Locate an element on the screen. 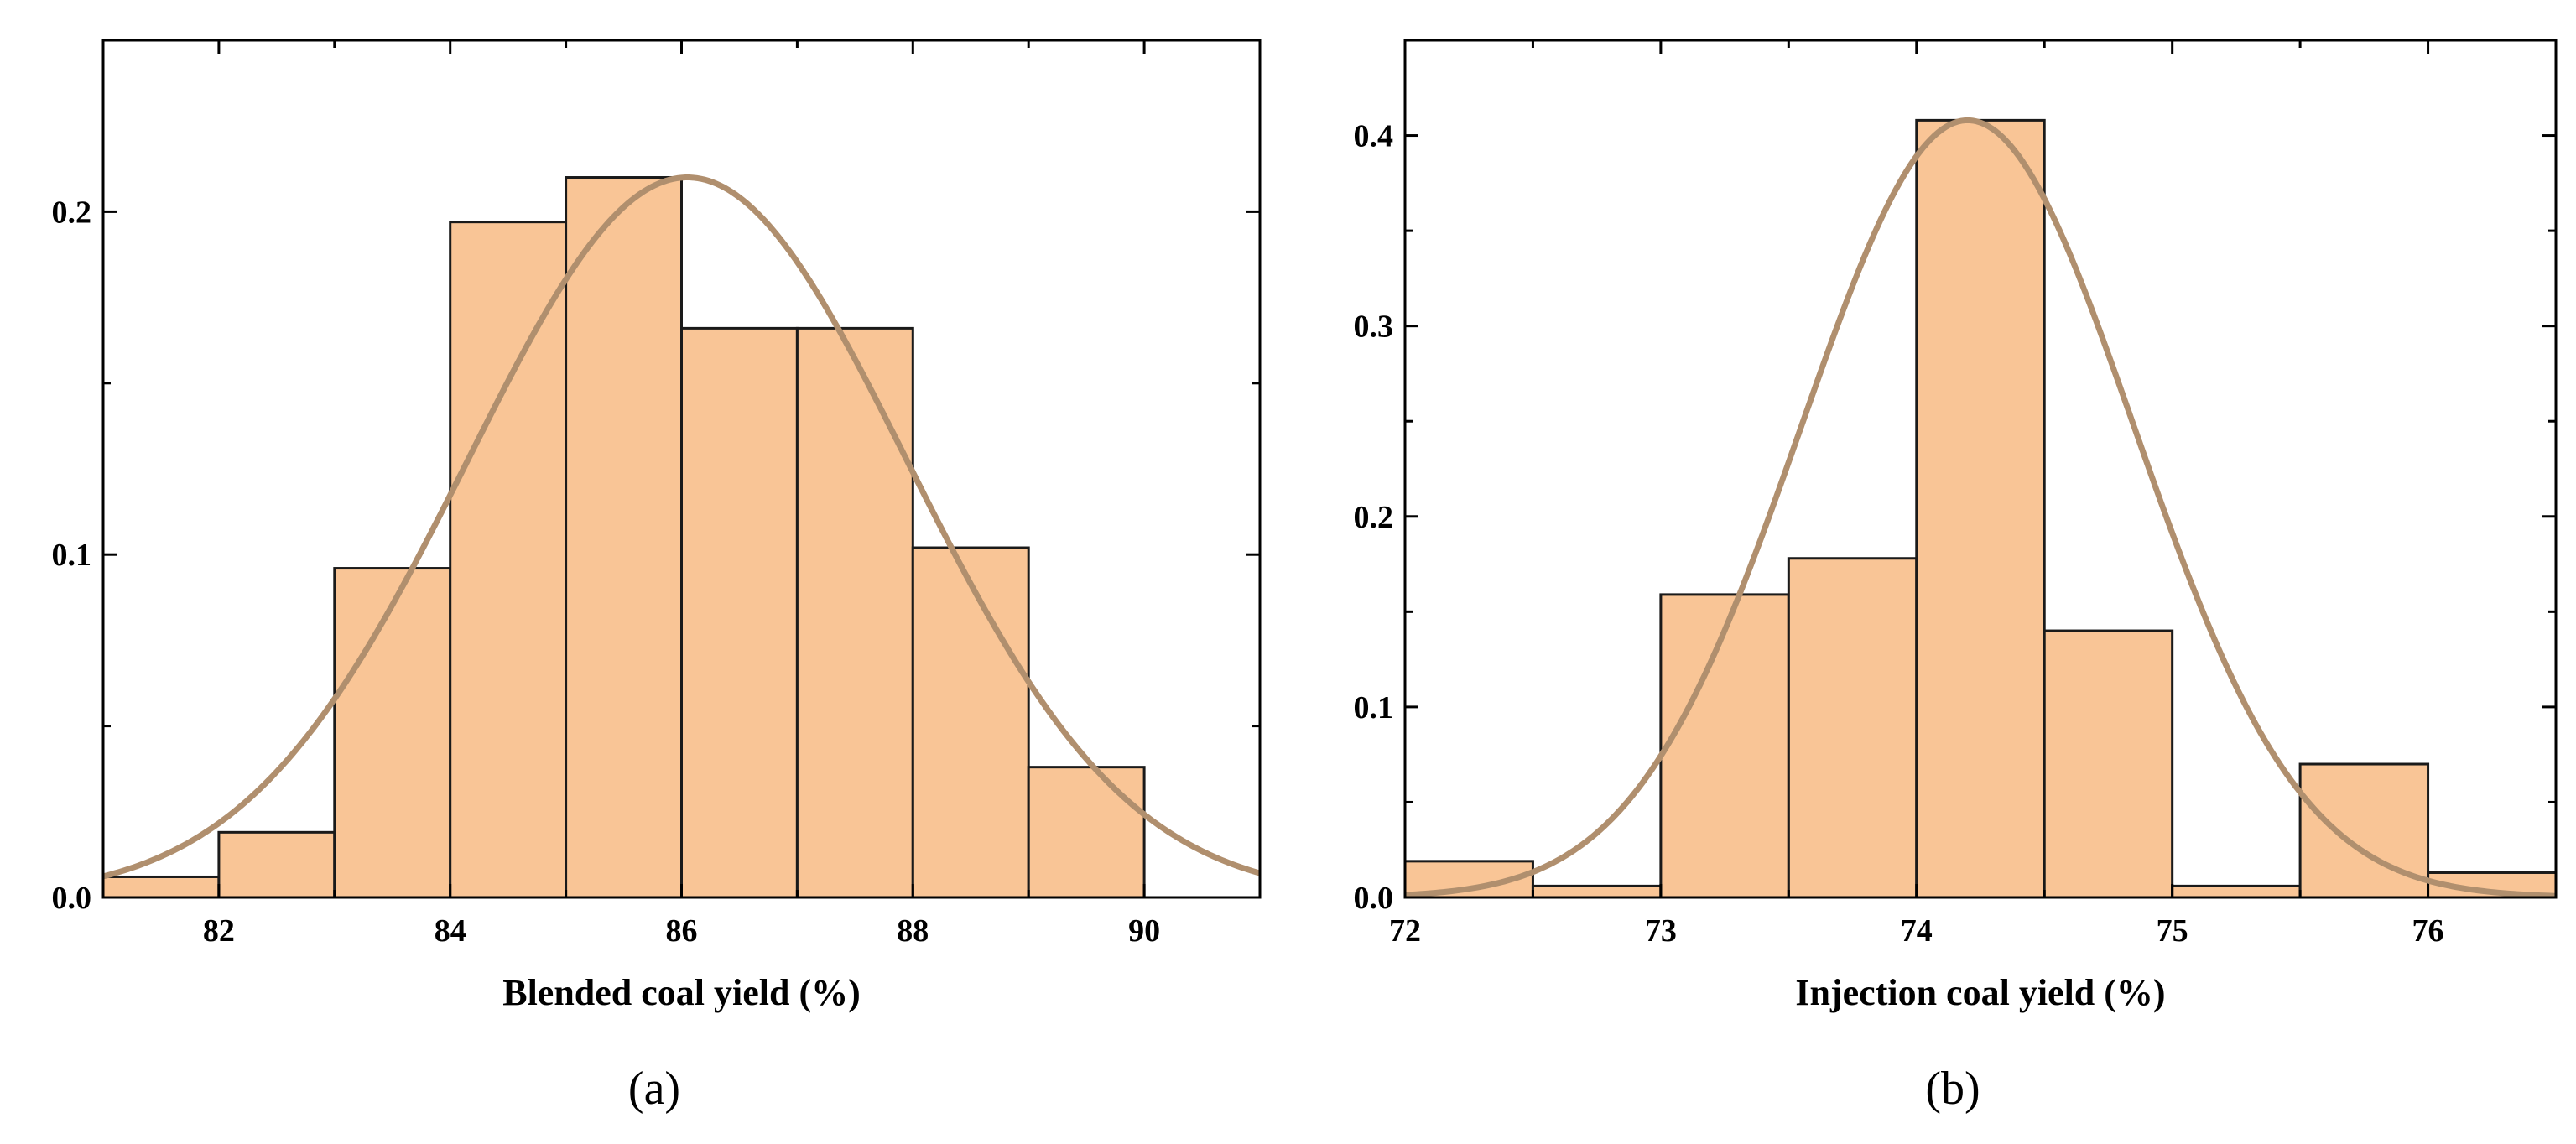 The image size is (2576, 1144). panel-label: (a) is located at coordinates (654, 1089).